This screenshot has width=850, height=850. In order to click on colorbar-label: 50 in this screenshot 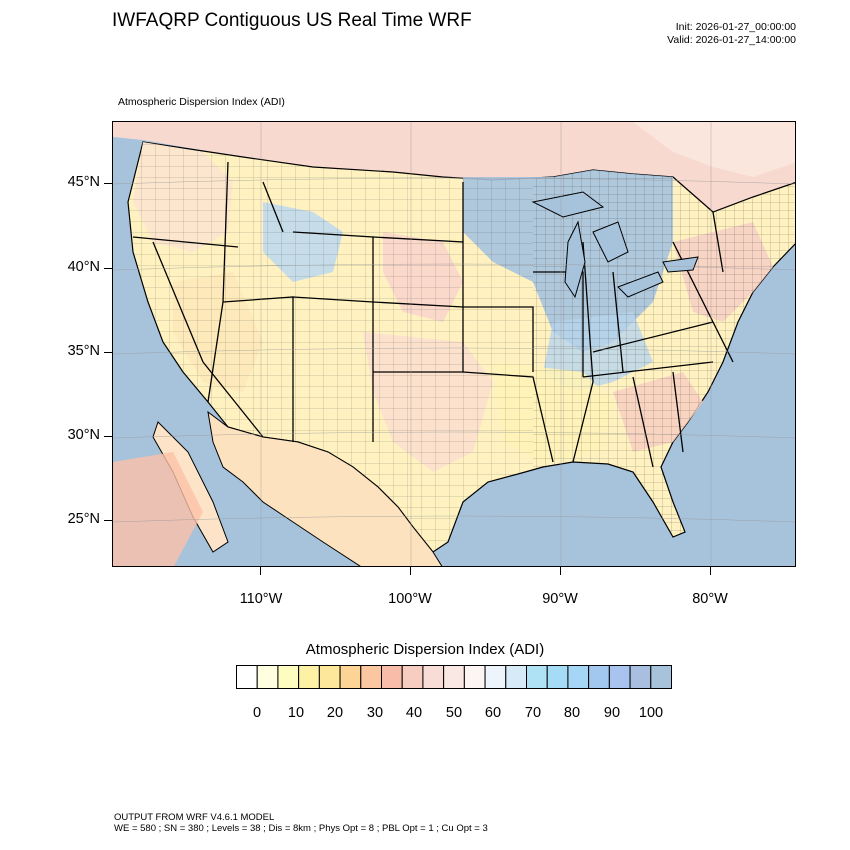, I will do `click(454, 713)`.